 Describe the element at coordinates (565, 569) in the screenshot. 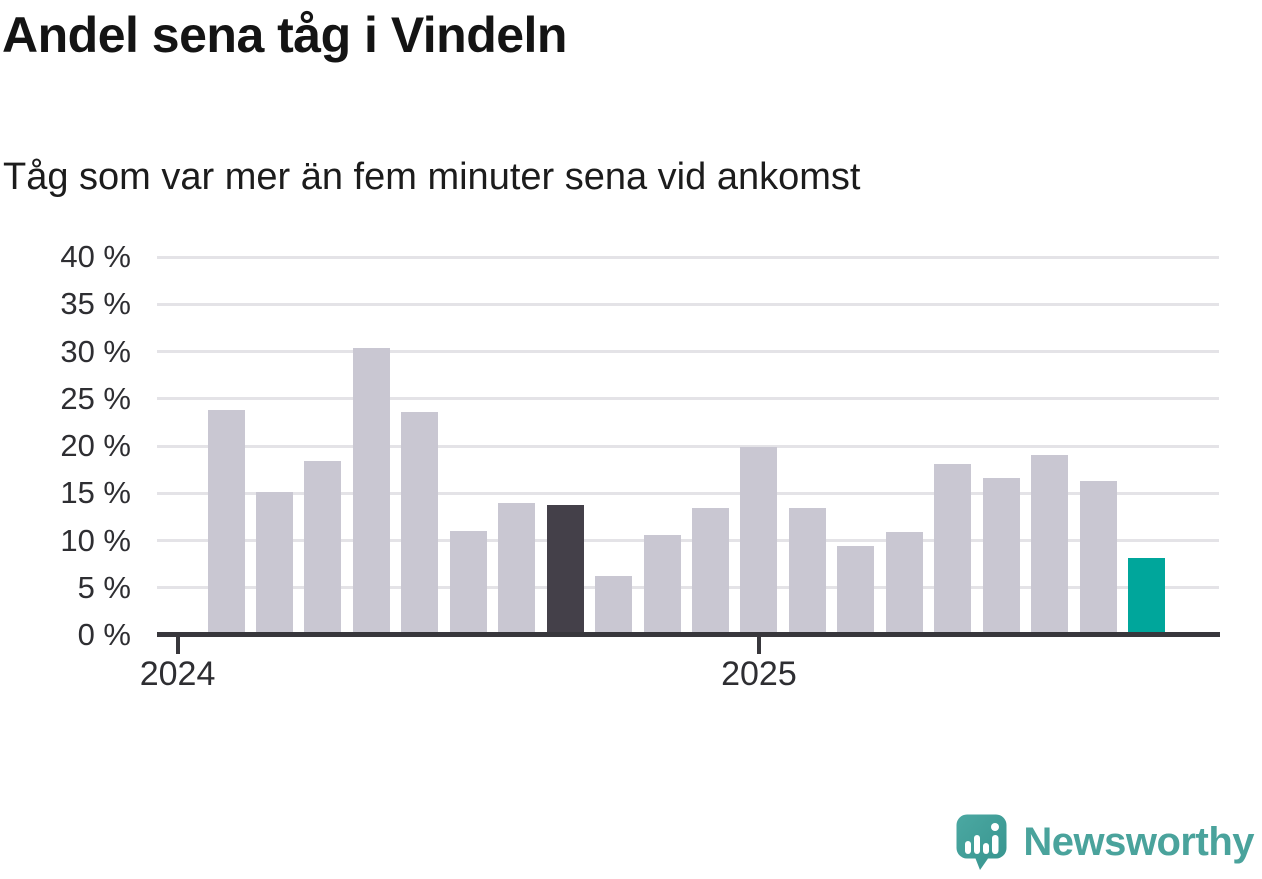

I see `bar-sep-2024` at that location.